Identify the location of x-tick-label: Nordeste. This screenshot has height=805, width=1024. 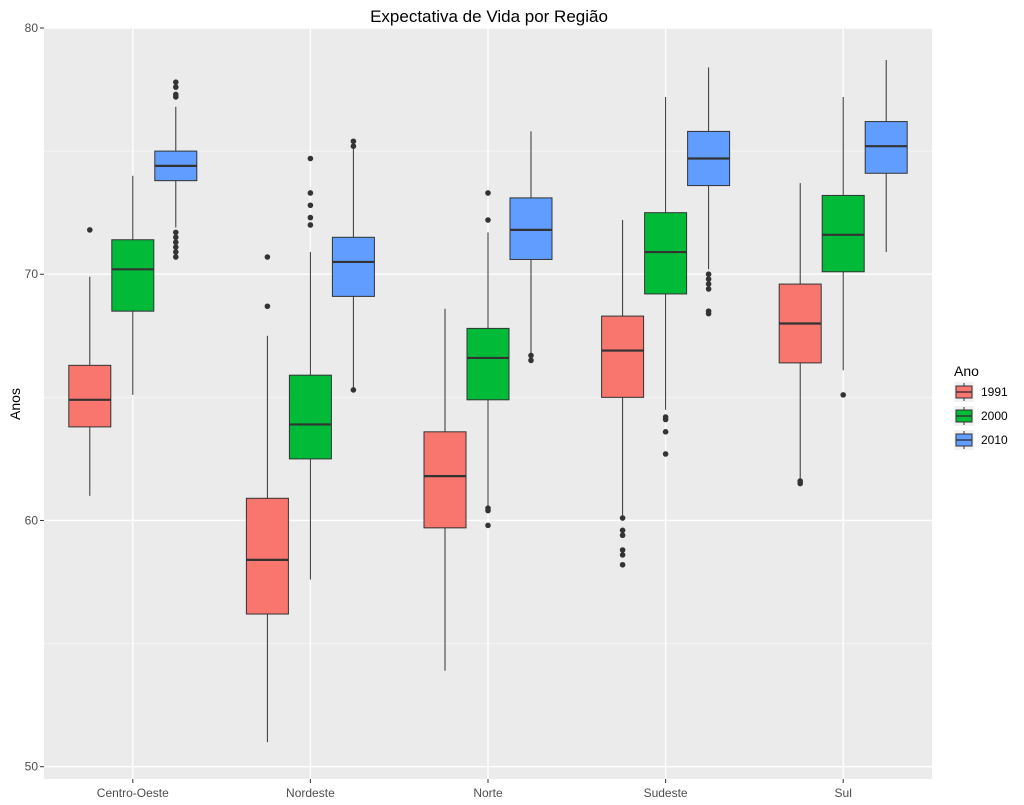
(310, 793).